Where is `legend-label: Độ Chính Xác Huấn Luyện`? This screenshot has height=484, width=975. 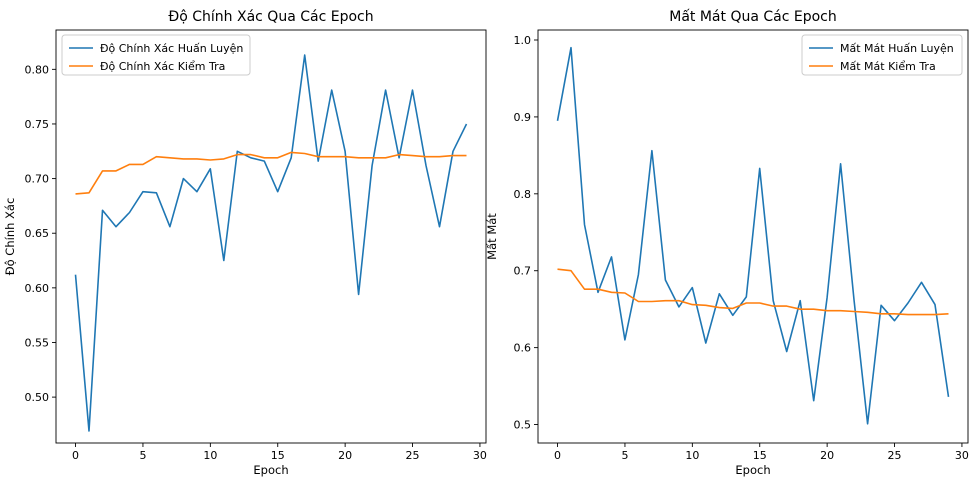 legend-label: Độ Chính Xác Huấn Luyện is located at coordinates (171, 48).